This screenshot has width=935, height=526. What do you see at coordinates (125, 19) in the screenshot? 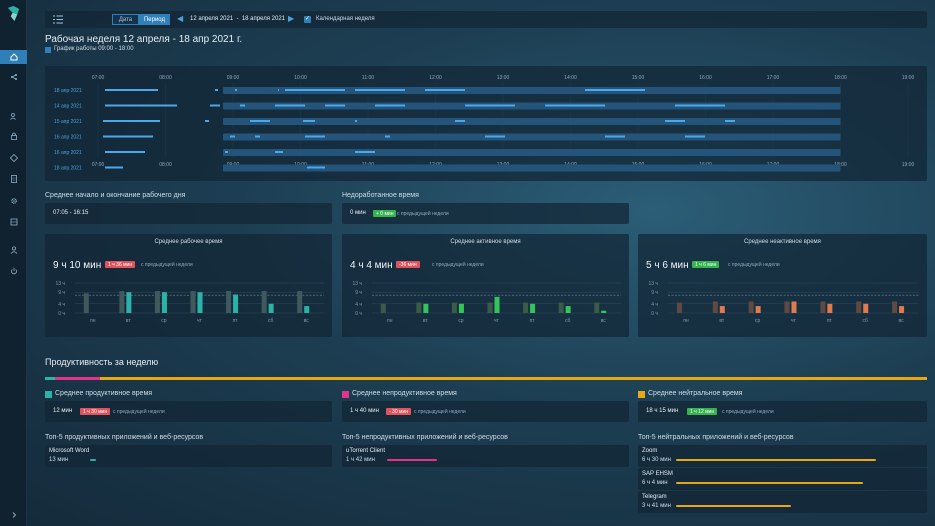
I see `date-mode-toggle: Дата` at bounding box center [125, 19].